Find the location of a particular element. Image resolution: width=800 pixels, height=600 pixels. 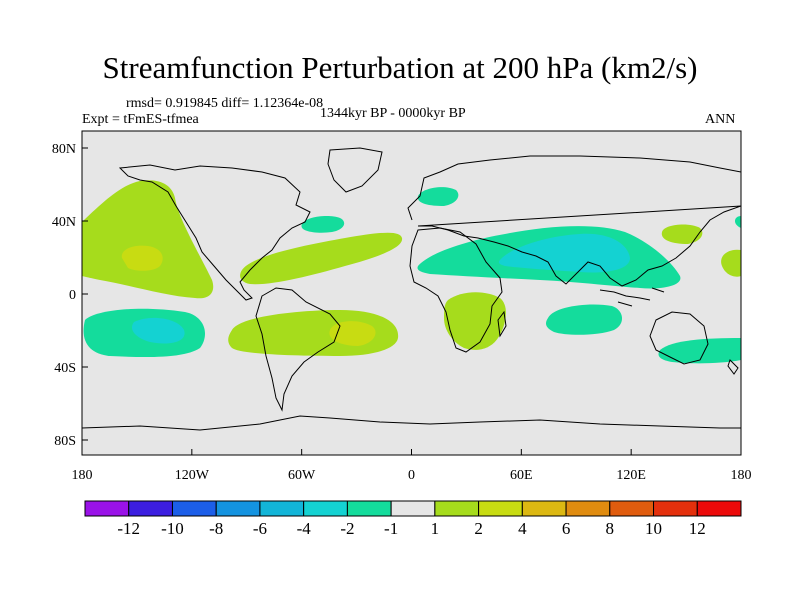

colorbar-label: -1 is located at coordinates (391, 528).